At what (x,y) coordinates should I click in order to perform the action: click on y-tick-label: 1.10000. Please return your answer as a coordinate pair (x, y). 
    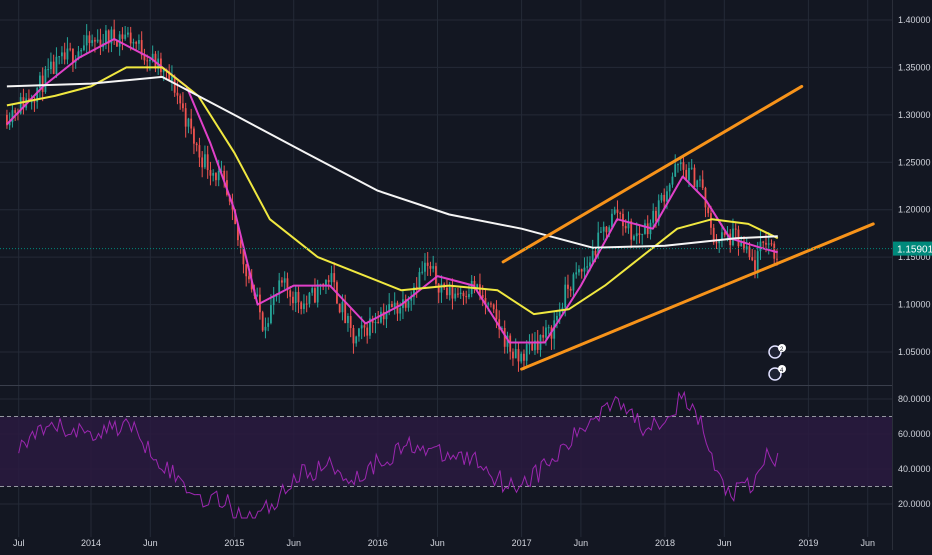
    Looking at the image, I should click on (914, 305).